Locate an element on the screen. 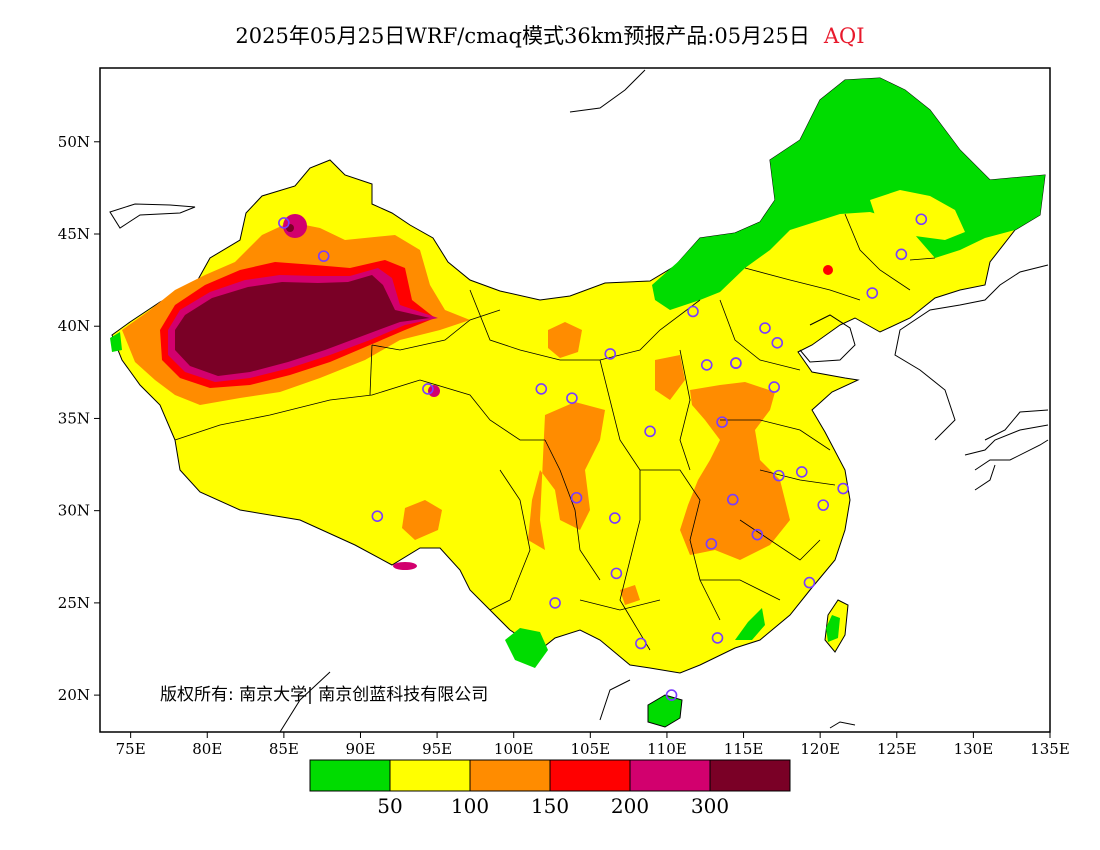 This screenshot has width=1100, height=850. lon-tick-label-9: 120E is located at coordinates (820, 749).